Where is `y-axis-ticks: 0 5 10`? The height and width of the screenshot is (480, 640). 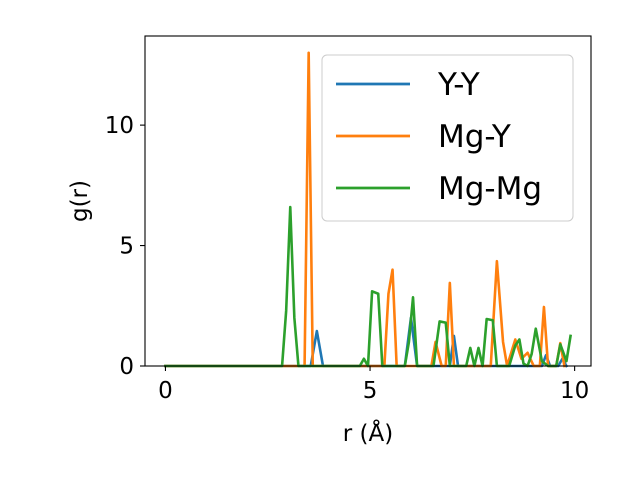
y-axis-ticks: 0 5 10 is located at coordinates (125, 246).